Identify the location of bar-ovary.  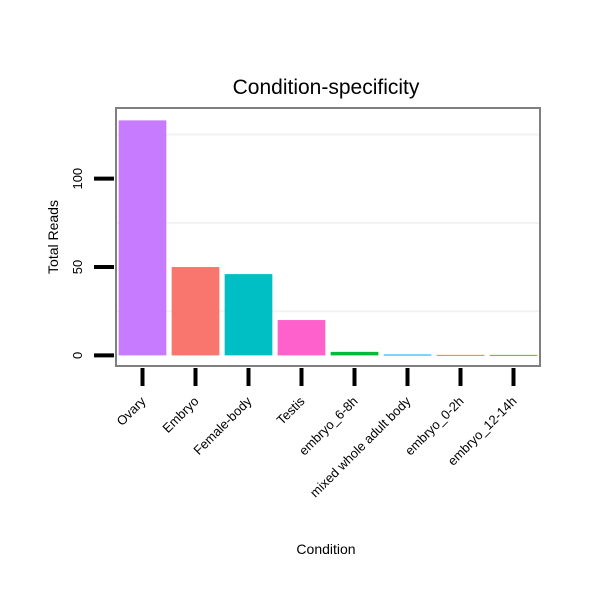
(142, 238).